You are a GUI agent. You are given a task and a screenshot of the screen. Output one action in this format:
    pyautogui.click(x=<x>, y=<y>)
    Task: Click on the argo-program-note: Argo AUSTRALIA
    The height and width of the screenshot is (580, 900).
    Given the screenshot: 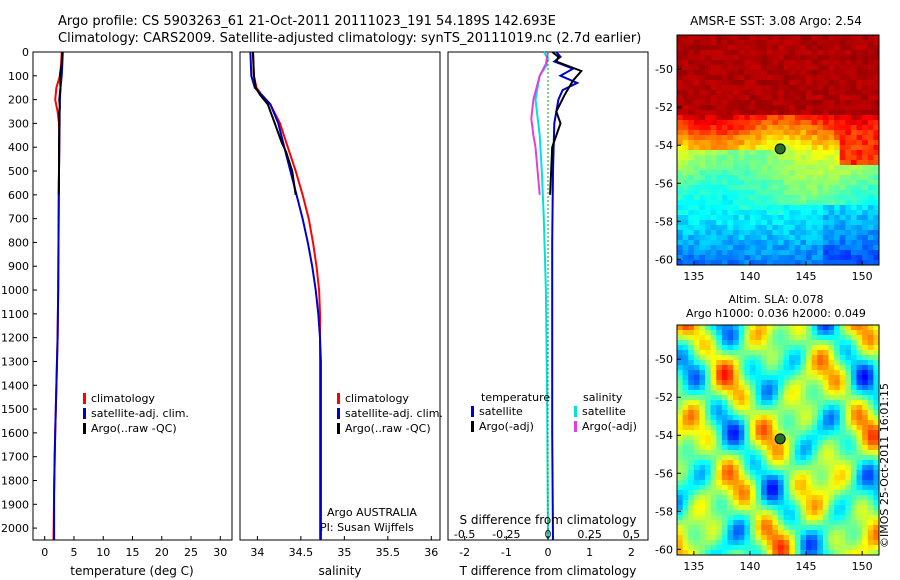 What is the action you would take?
    pyautogui.click(x=372, y=512)
    